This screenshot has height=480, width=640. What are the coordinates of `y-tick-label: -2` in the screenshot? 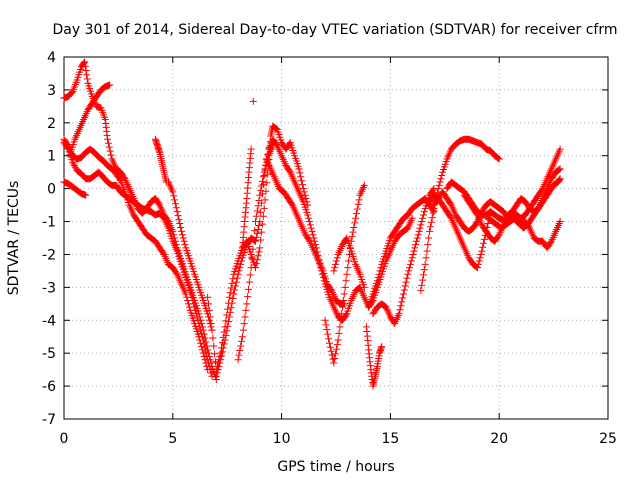 It's located at (49, 255).